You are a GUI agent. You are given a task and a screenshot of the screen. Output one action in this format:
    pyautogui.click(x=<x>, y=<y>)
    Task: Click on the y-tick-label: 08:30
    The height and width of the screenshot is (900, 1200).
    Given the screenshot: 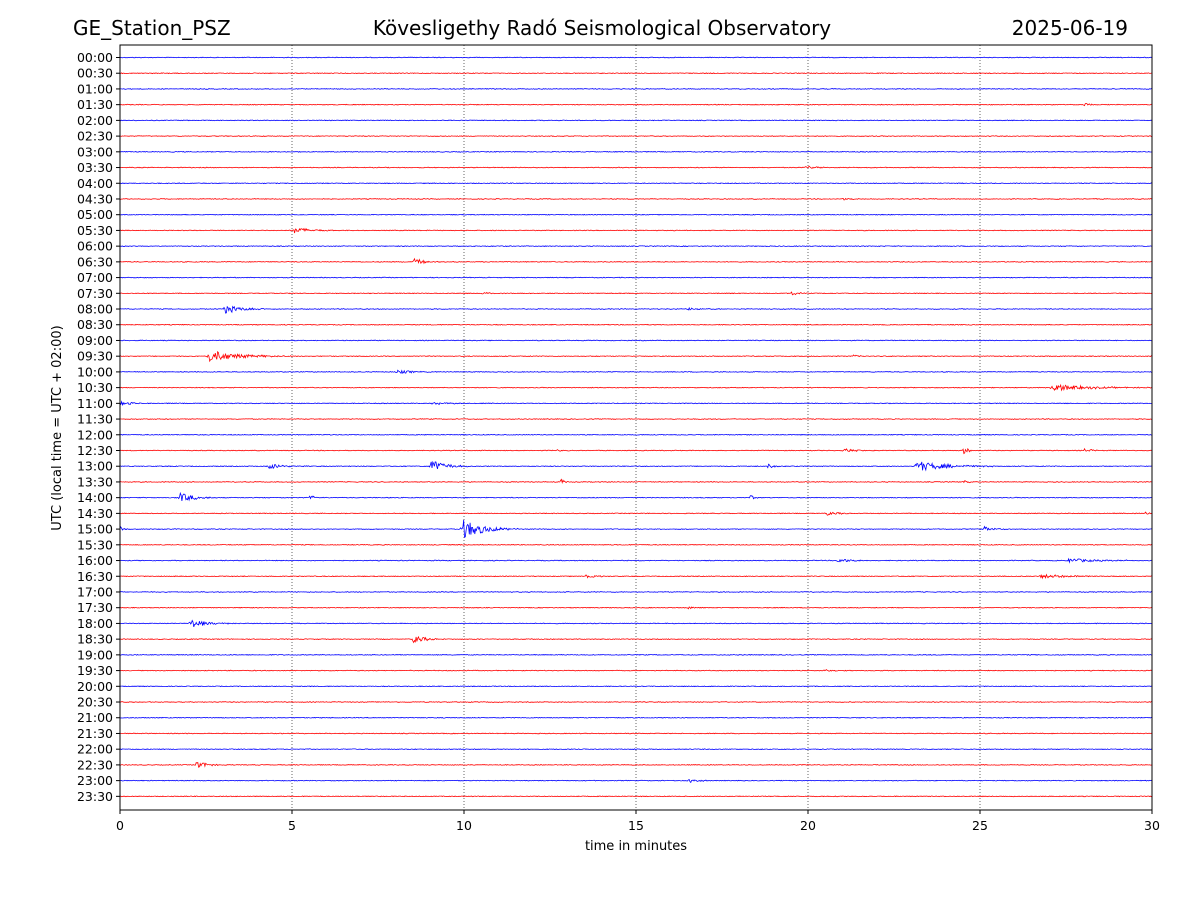 What is the action you would take?
    pyautogui.click(x=95, y=324)
    